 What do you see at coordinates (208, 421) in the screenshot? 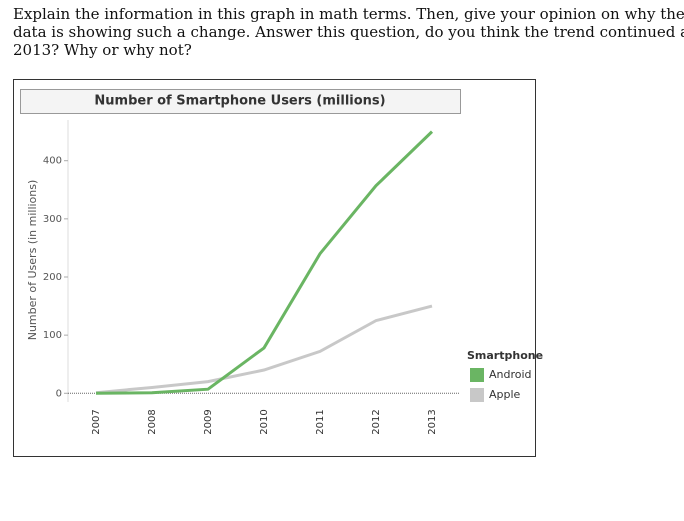
I see `x-tick-label: 2009` at bounding box center [208, 421].